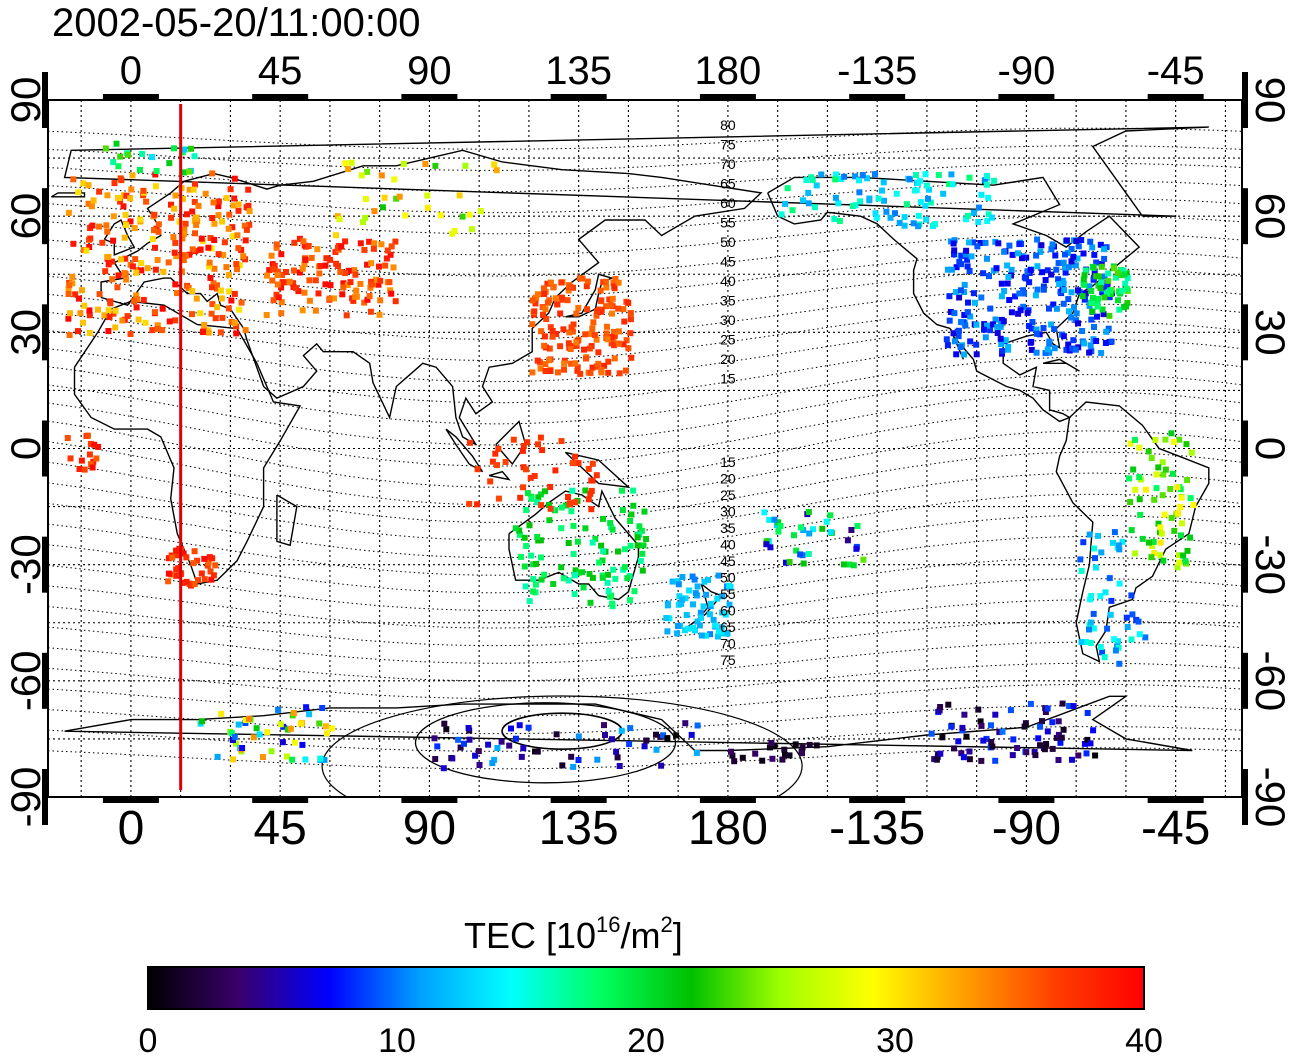  I want to click on contour-label: 50, so click(728, 578).